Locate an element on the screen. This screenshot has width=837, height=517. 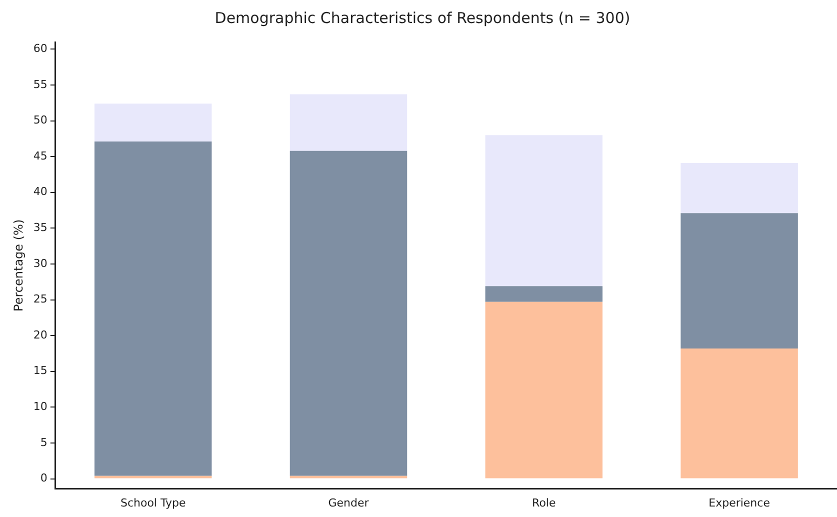
x-tick-label: School Type is located at coordinates (153, 503).